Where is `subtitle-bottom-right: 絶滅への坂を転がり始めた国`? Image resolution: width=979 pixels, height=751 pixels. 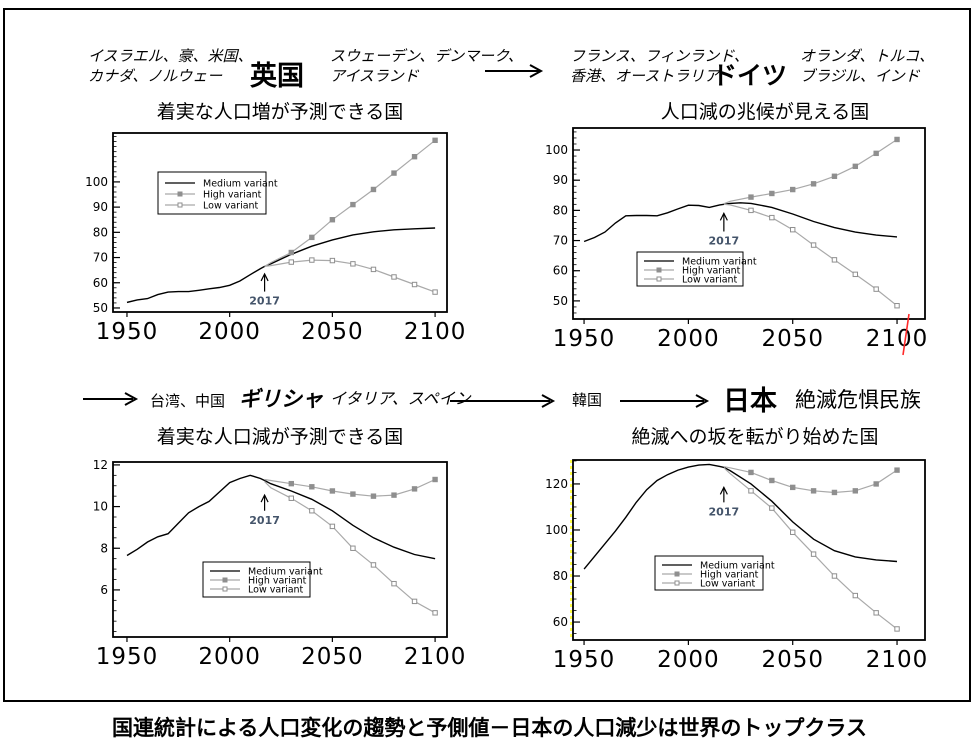 subtitle-bottom-right: 絶滅への坂を転がり始めた国 is located at coordinates (755, 437).